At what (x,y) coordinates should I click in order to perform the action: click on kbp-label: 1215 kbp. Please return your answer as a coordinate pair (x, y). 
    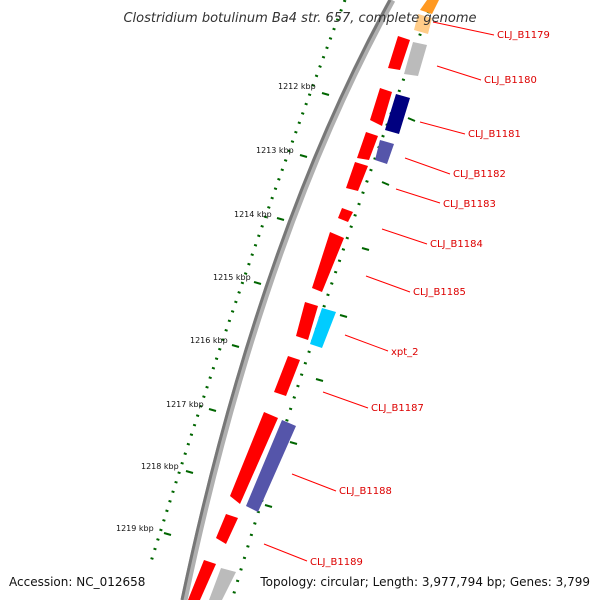
    Looking at the image, I should click on (232, 277).